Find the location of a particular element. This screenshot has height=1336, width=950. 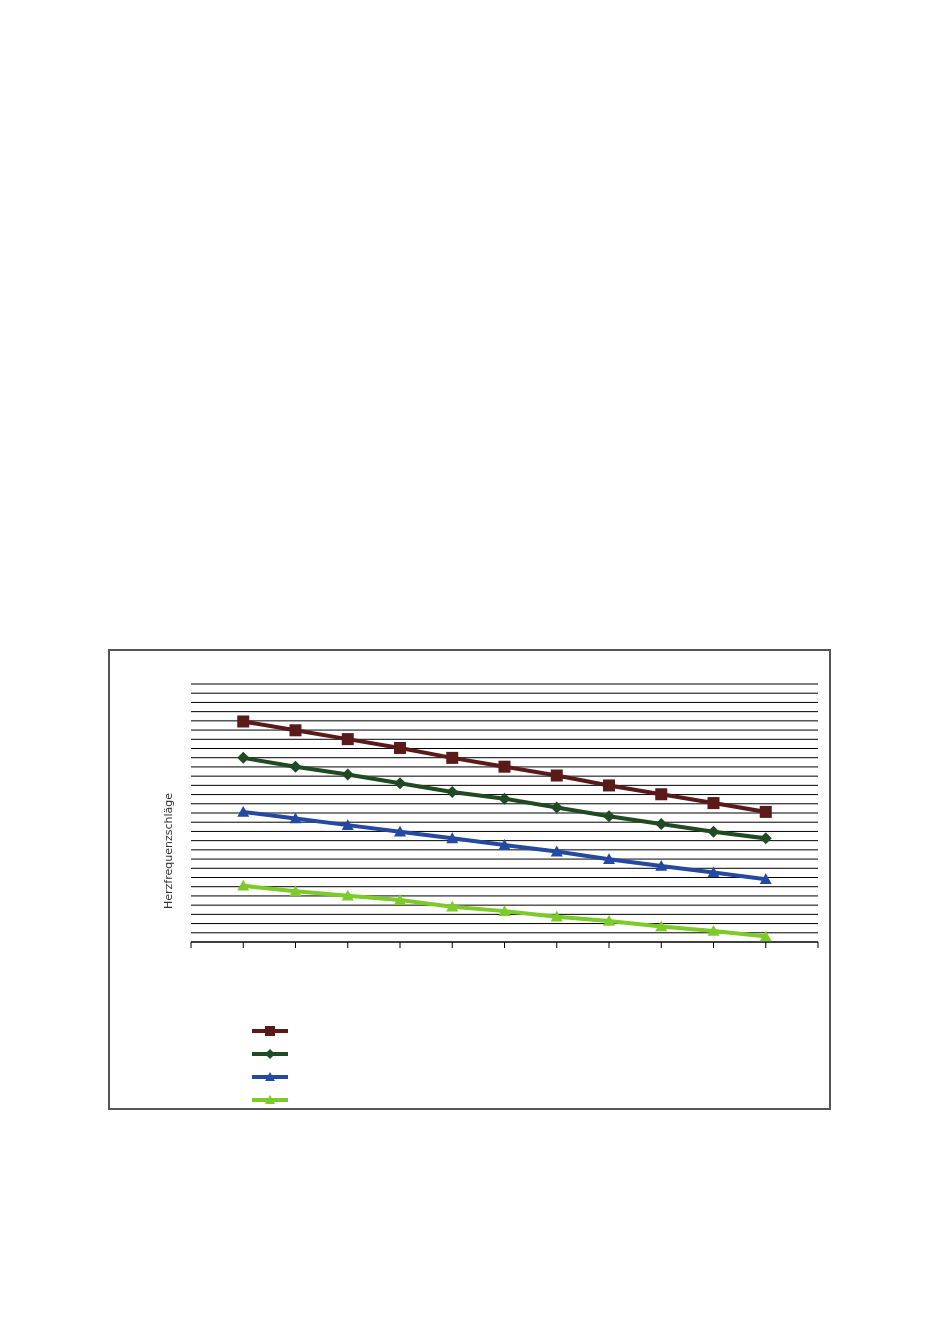

y-axis-title: Herzfrequenzschläge is located at coordinates (168, 851).